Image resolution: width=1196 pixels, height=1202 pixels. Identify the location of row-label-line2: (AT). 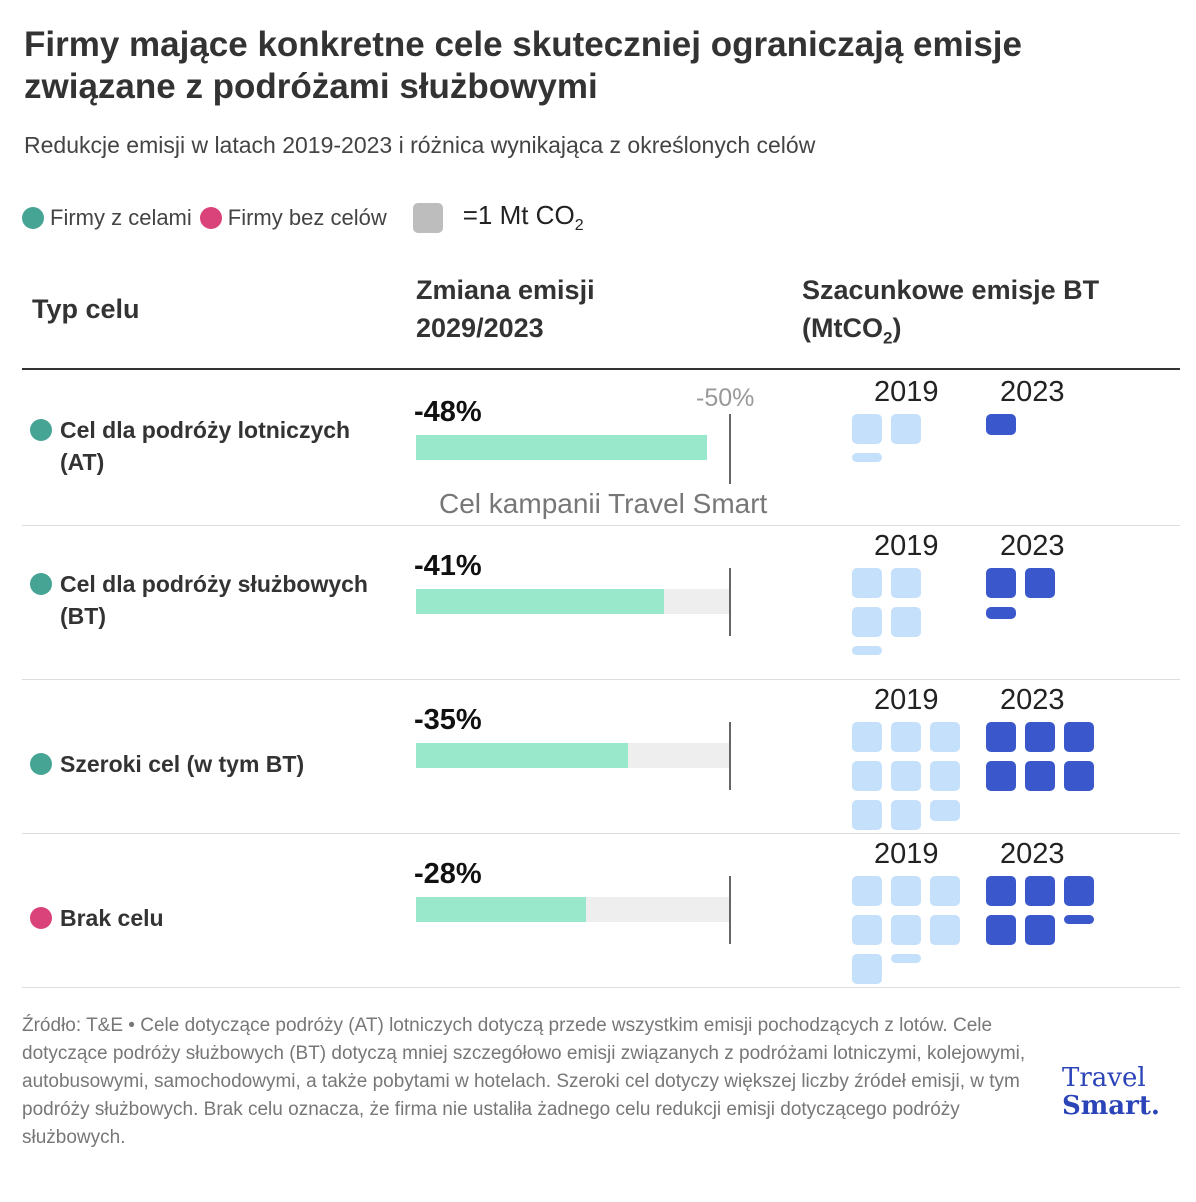
(82, 462).